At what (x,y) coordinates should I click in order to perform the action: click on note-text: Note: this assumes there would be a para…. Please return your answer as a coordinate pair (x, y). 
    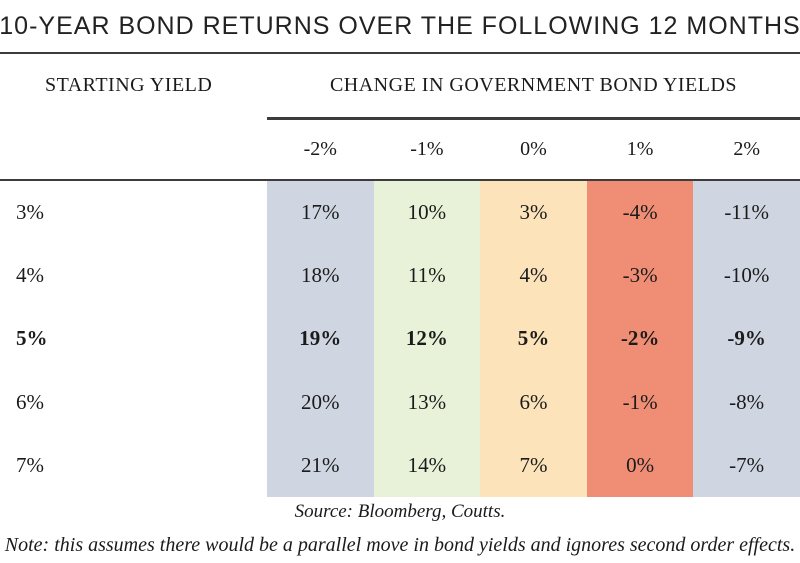
    Looking at the image, I should click on (400, 544).